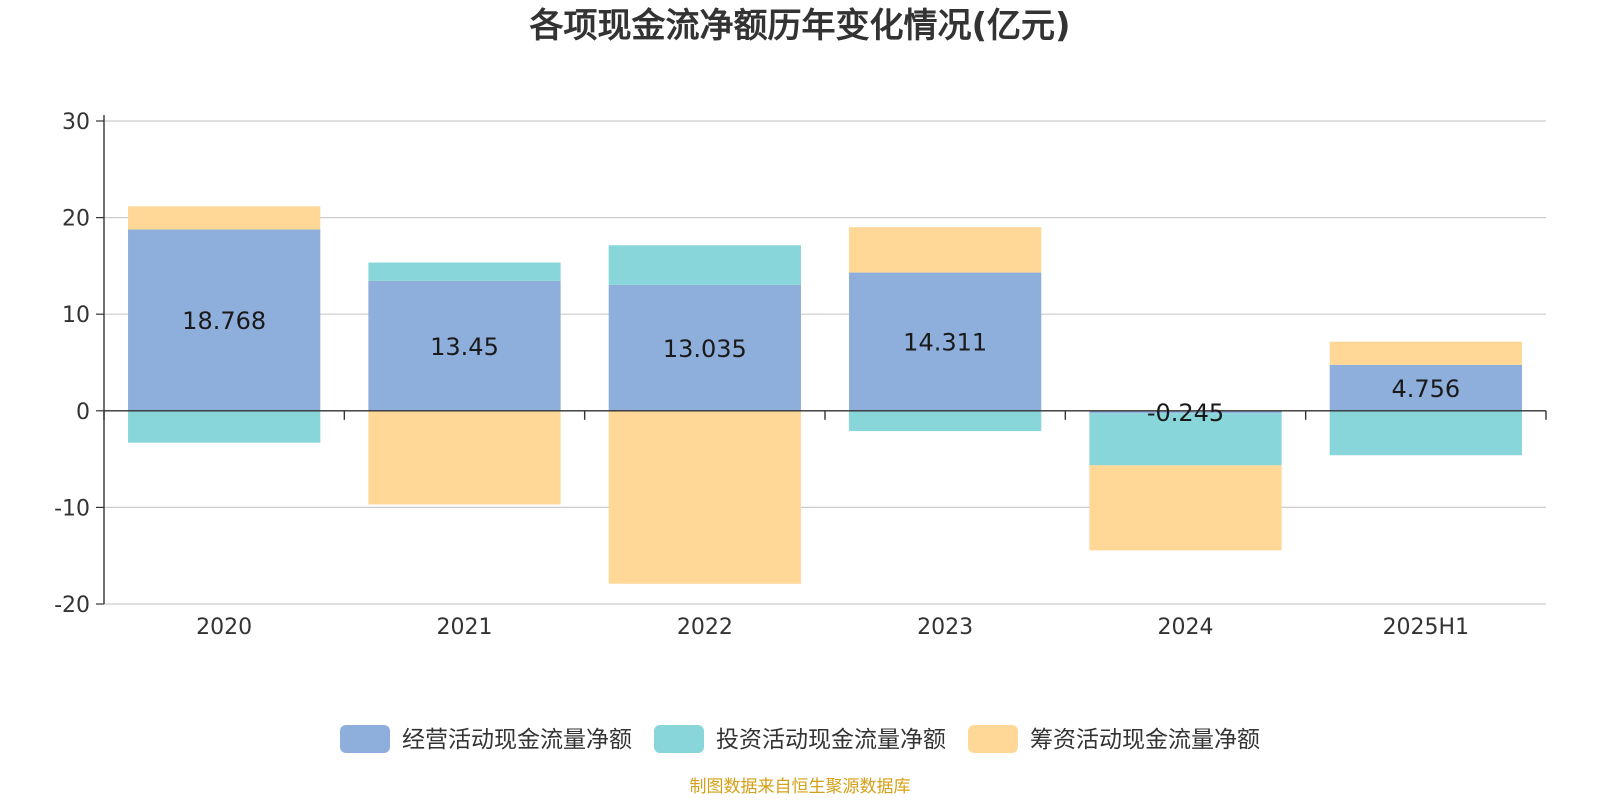 The width and height of the screenshot is (1600, 800). I want to click on y-tick-label: 30, so click(76, 122).